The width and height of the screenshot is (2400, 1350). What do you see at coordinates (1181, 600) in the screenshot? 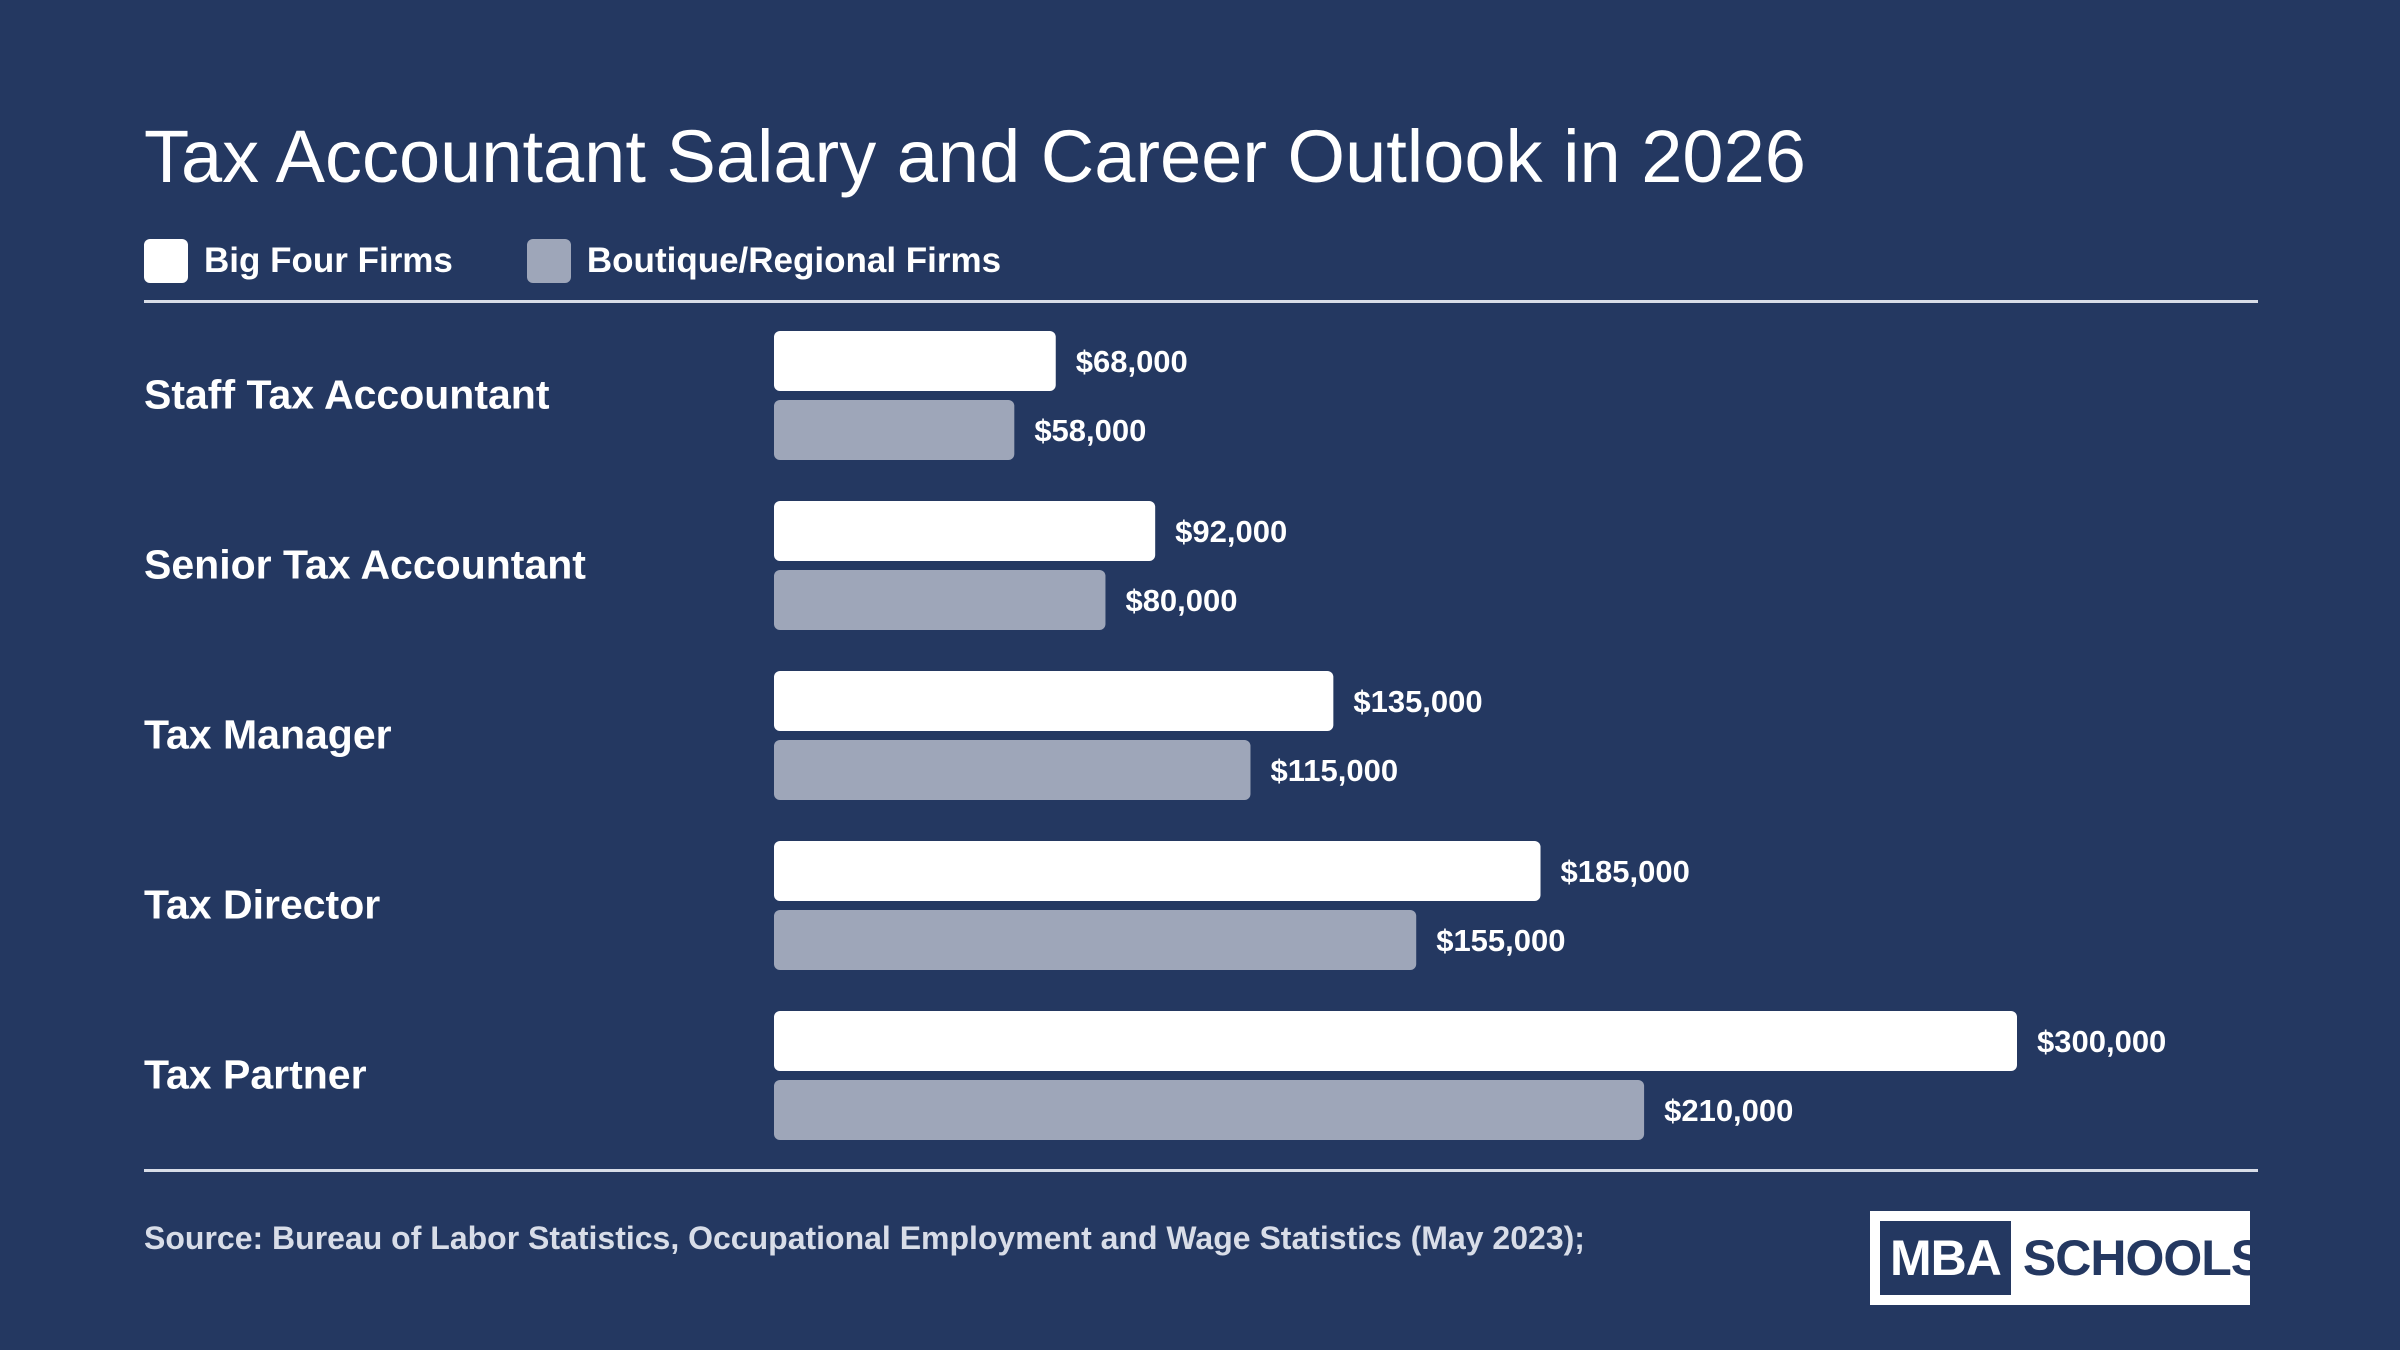
I see `value-label-boutique: $80,000` at bounding box center [1181, 600].